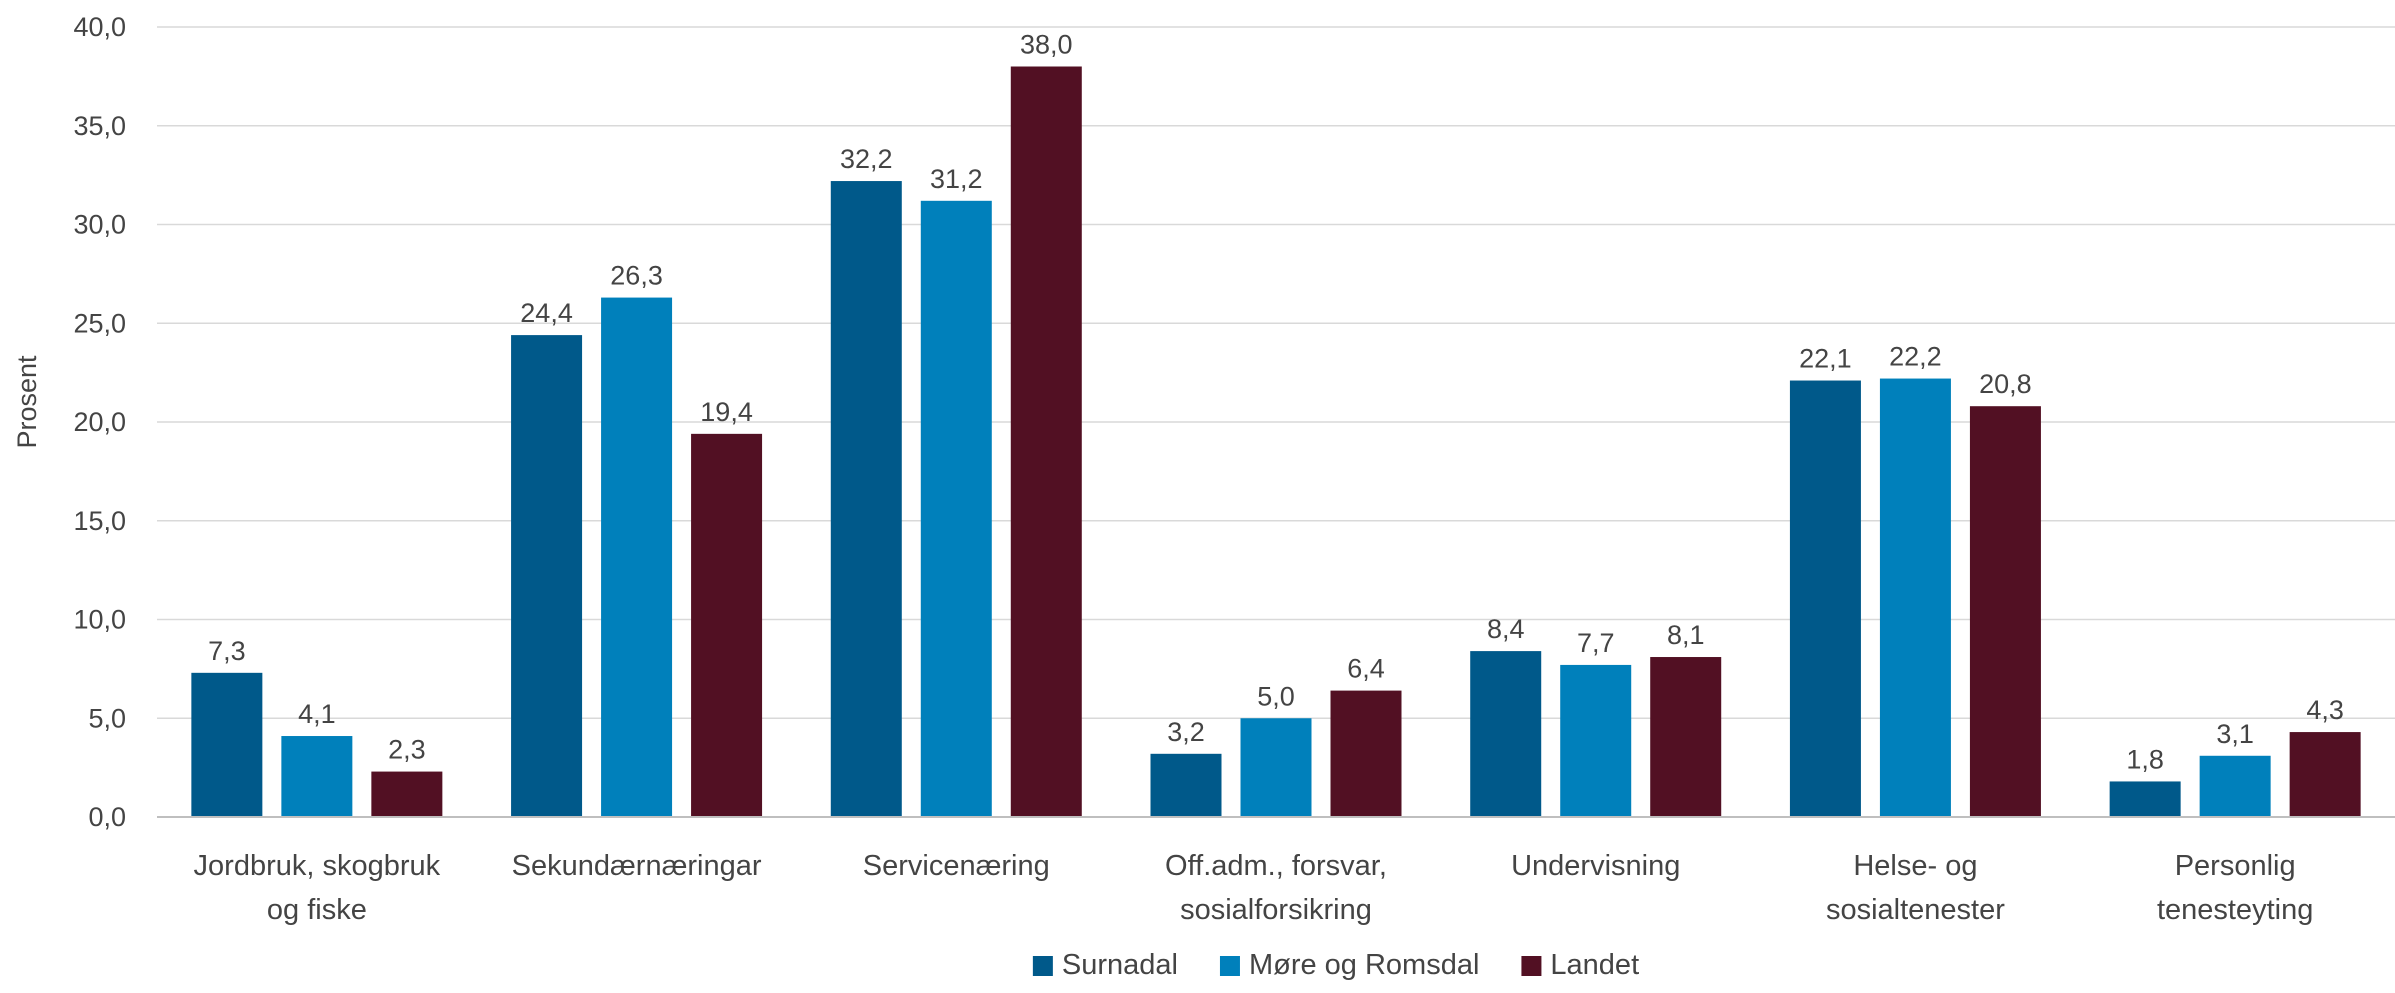  Describe the element at coordinates (407, 750) in the screenshot. I see `data-label: 2,3` at that location.